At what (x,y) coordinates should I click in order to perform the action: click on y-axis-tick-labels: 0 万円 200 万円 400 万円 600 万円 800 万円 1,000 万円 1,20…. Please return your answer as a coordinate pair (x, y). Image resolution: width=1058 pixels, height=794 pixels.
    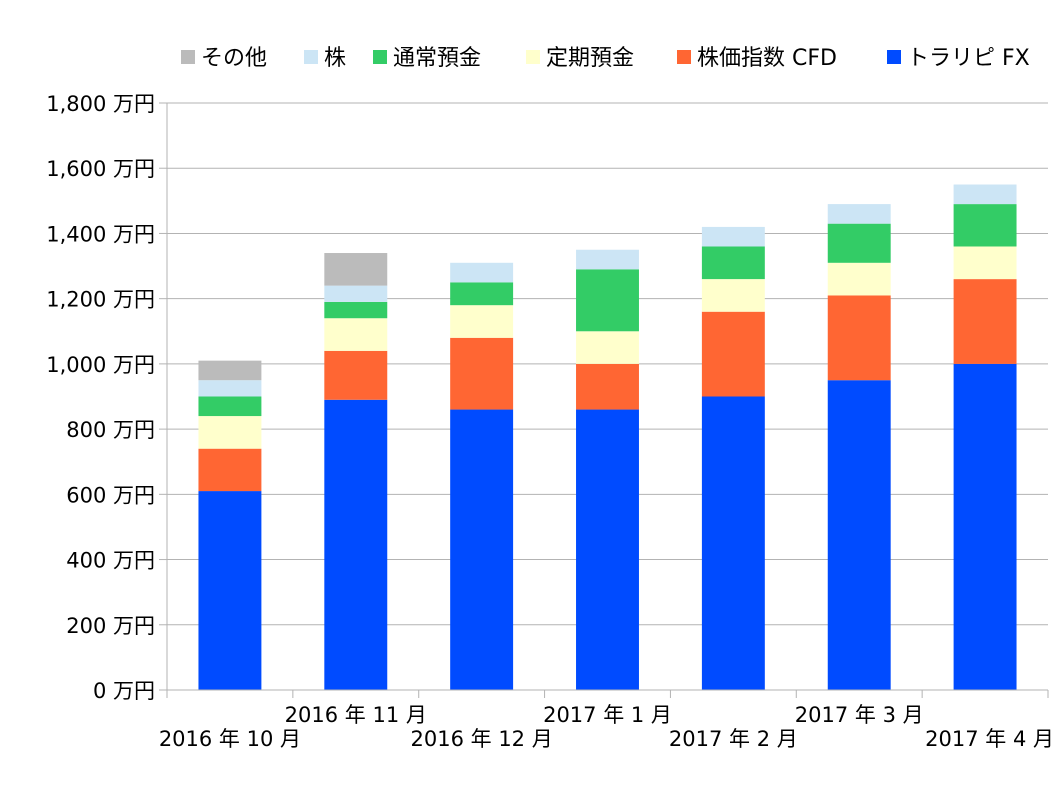
    Looking at the image, I should click on (100, 397).